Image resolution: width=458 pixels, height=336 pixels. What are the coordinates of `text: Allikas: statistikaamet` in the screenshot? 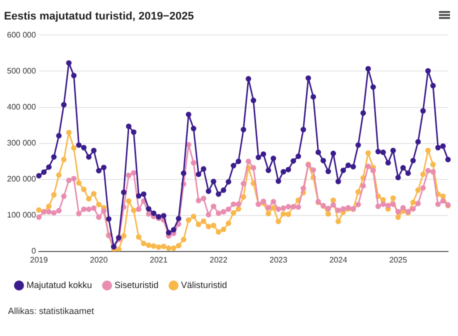 It's located at (51, 311).